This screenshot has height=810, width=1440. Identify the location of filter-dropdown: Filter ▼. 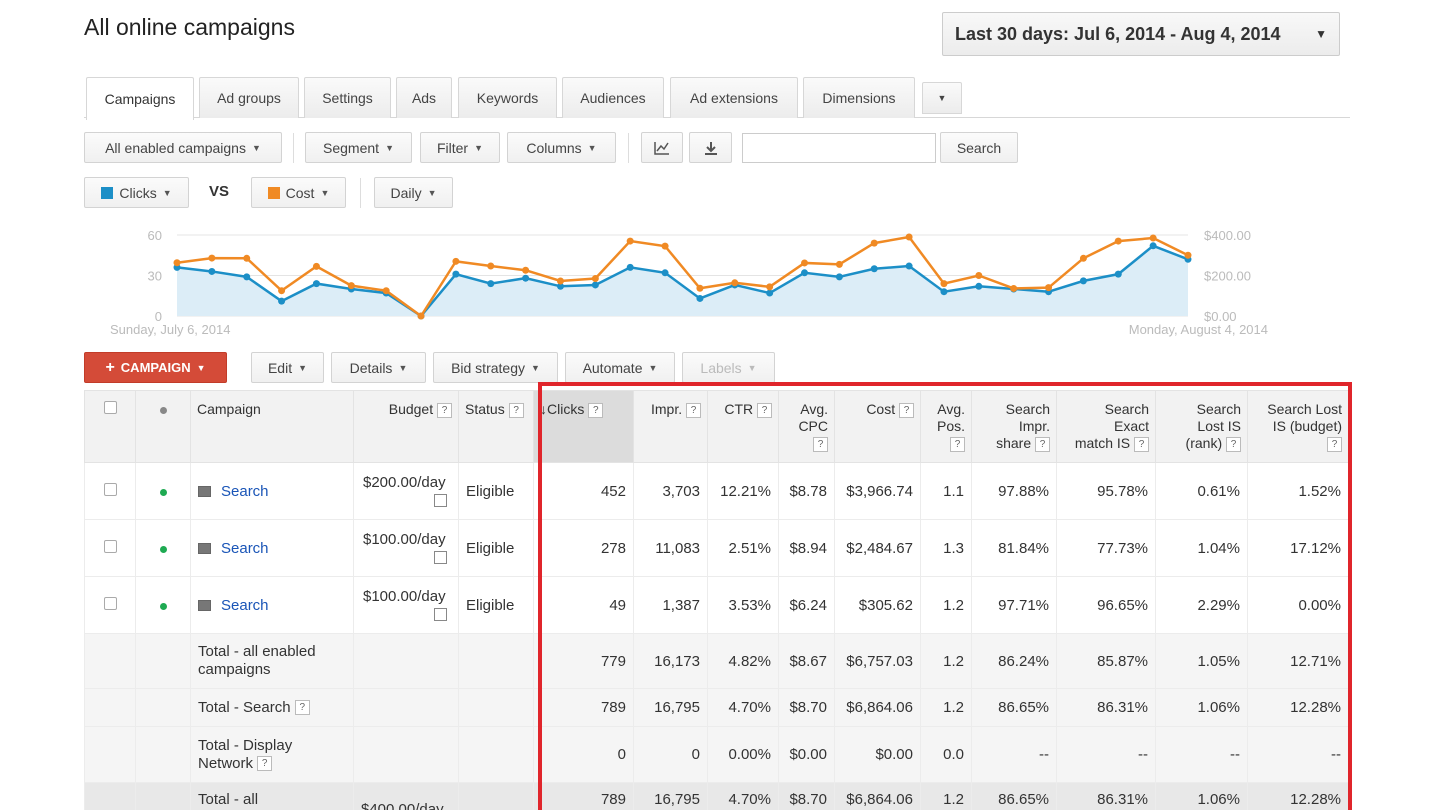
(460, 147).